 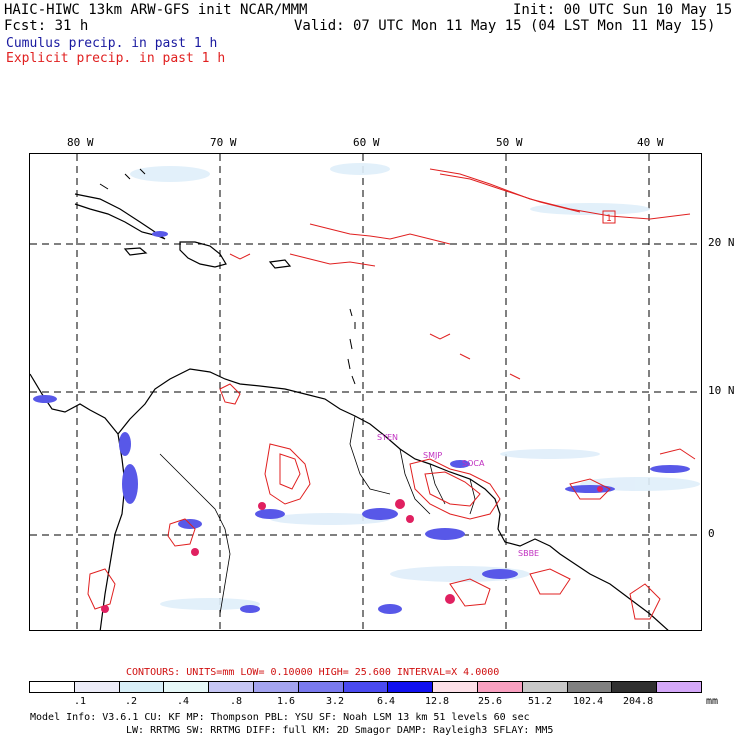 What do you see at coordinates (509, 142) in the screenshot?
I see `lon-label-50w: 50 W` at bounding box center [509, 142].